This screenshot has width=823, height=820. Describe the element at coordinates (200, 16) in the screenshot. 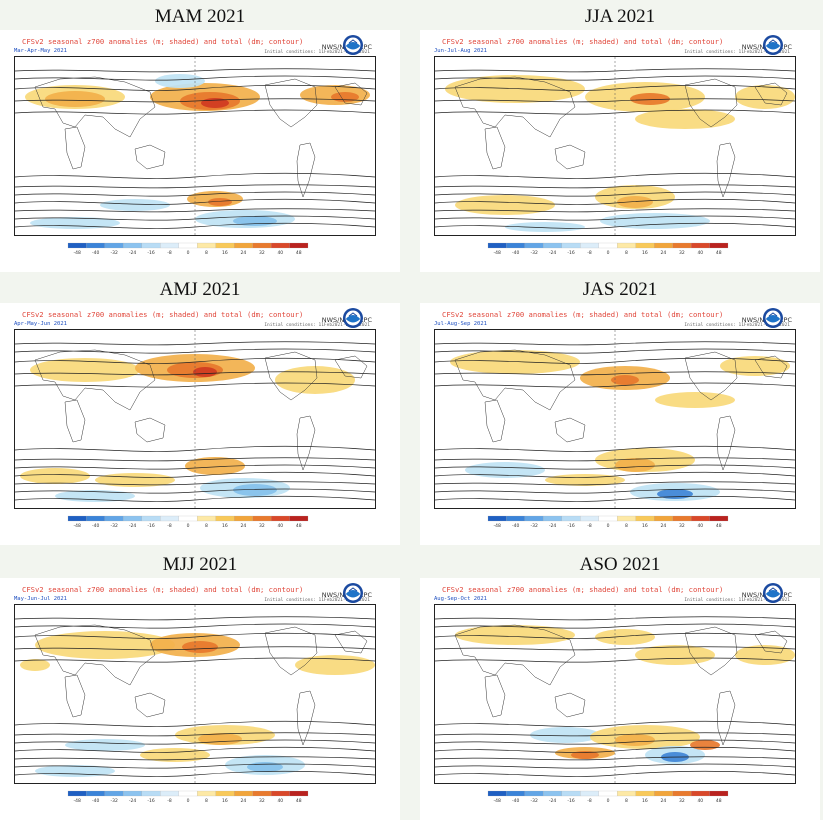

I see `panel-title: MAM 2021` at that location.